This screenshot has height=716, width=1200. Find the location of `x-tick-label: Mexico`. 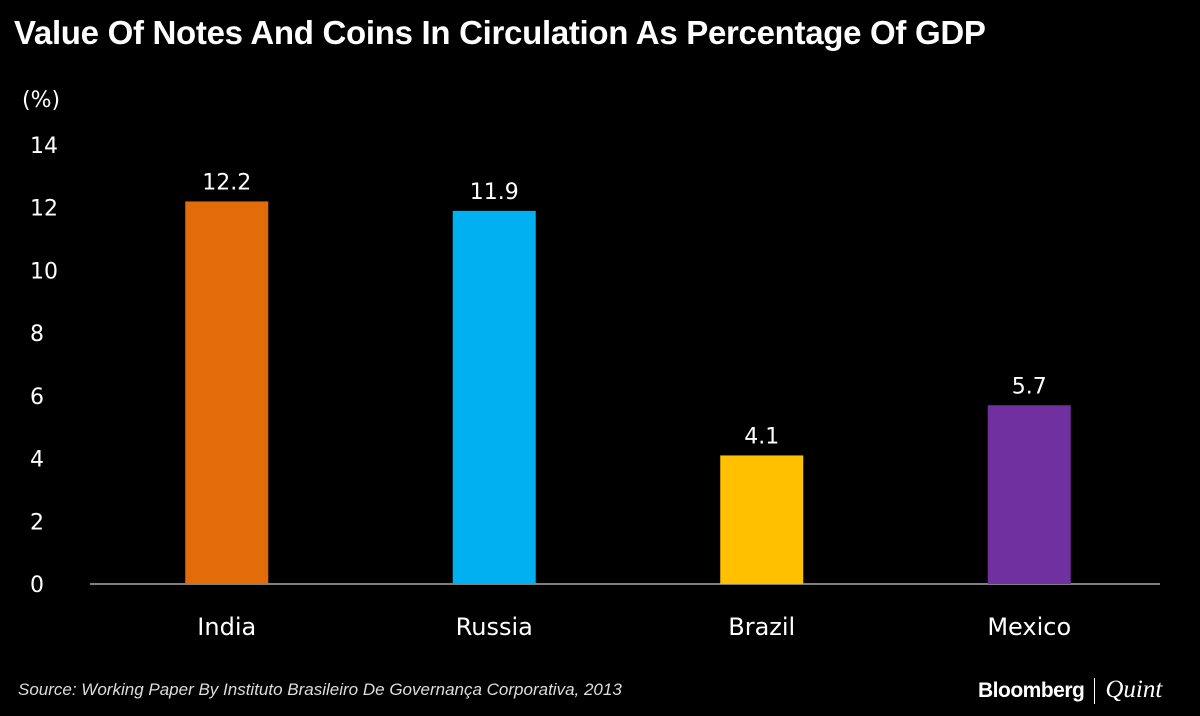

x-tick-label: Mexico is located at coordinates (1029, 627).